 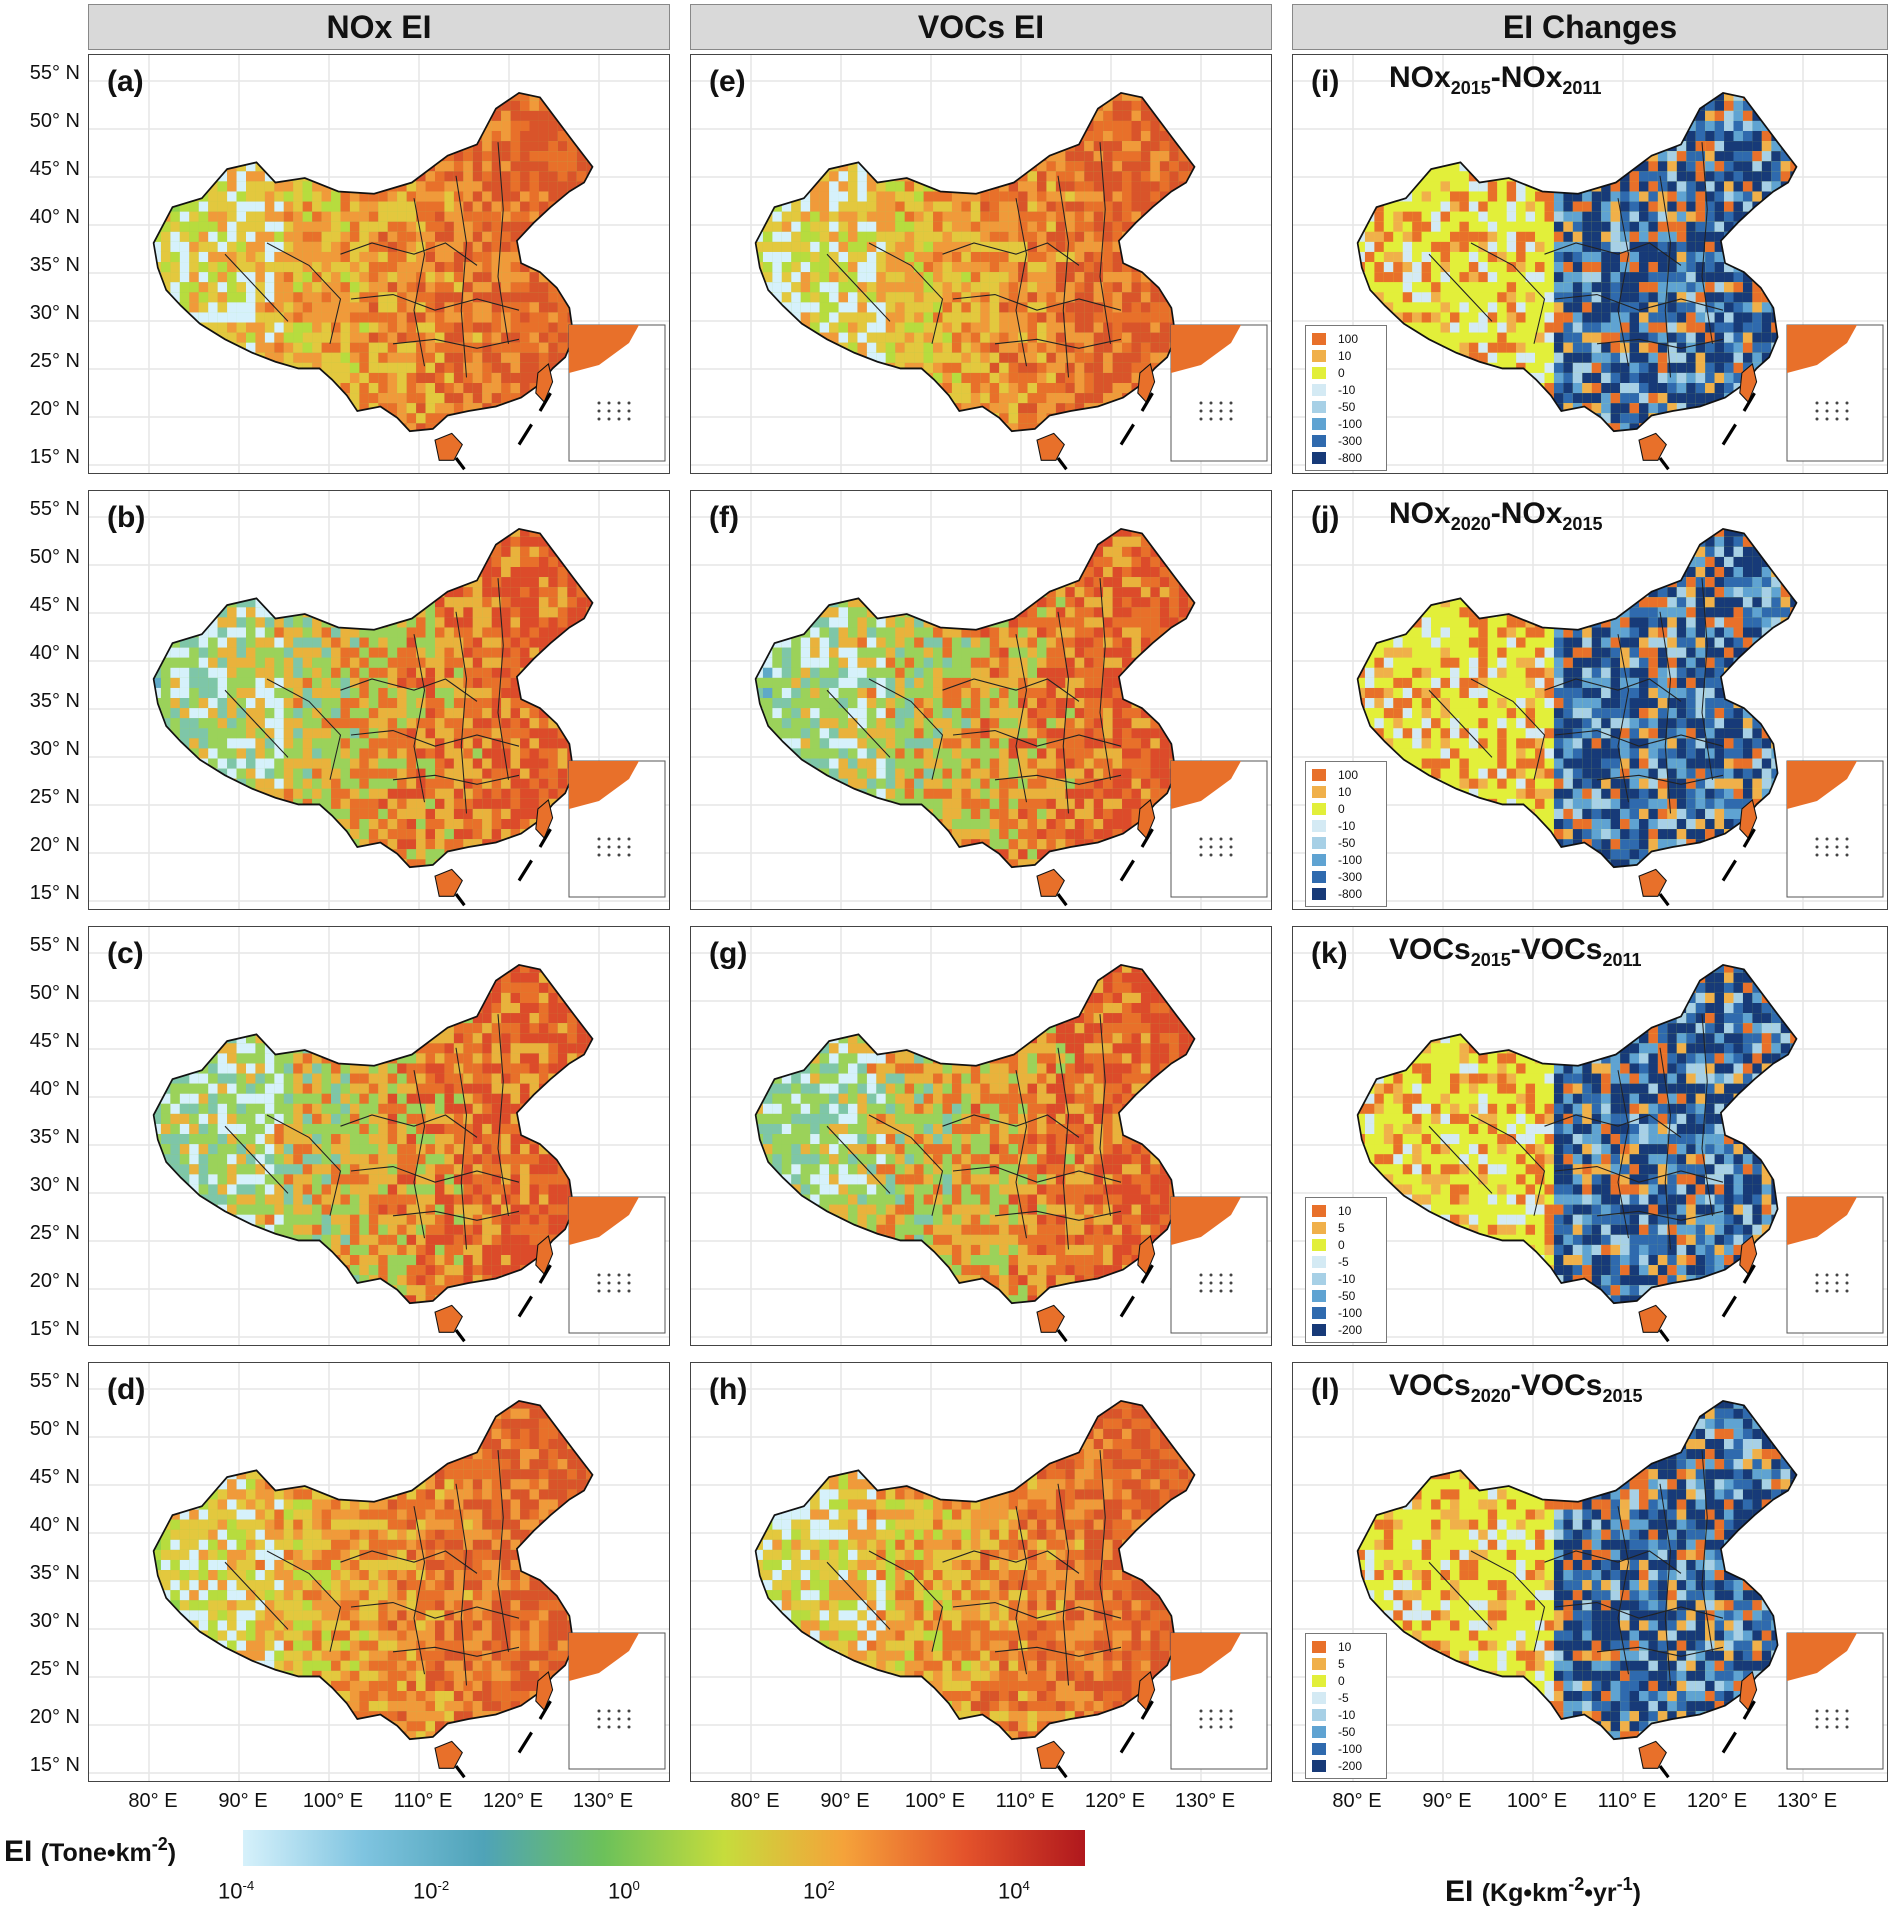 I want to click on species-b: VOCs, so click(x=1562, y=1385).